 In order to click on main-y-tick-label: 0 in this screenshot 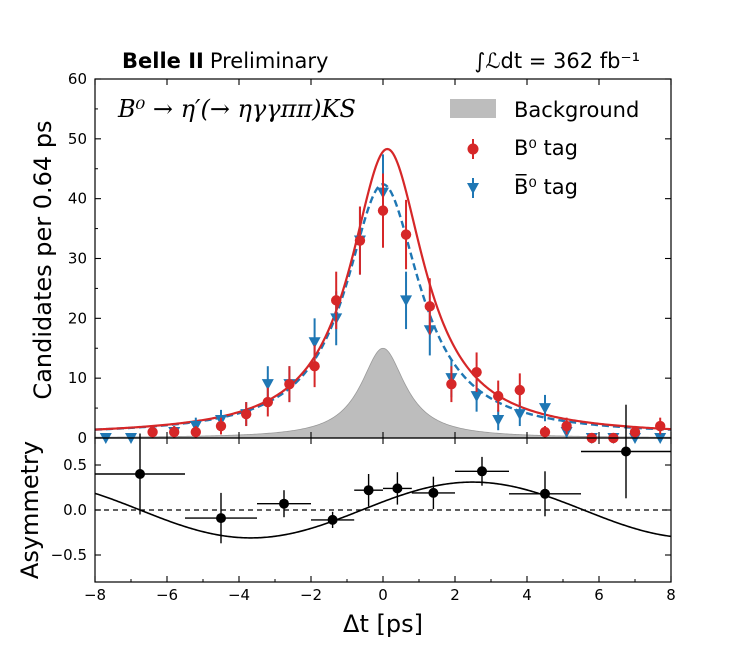, I will do `click(82, 438)`.